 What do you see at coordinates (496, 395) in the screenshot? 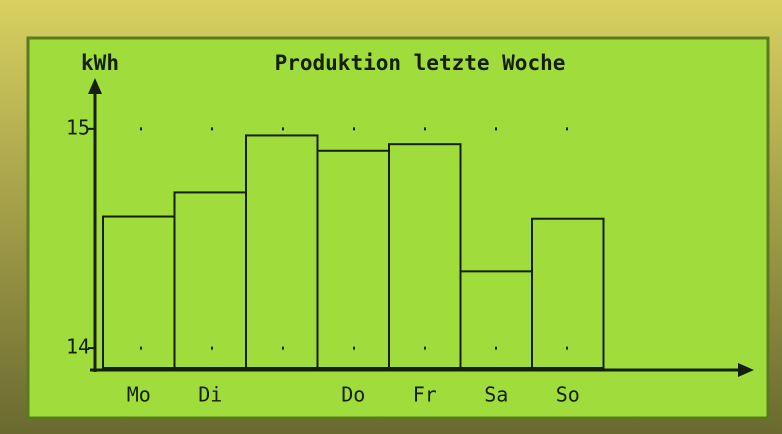
I see `x-tick-label: Sa` at bounding box center [496, 395].